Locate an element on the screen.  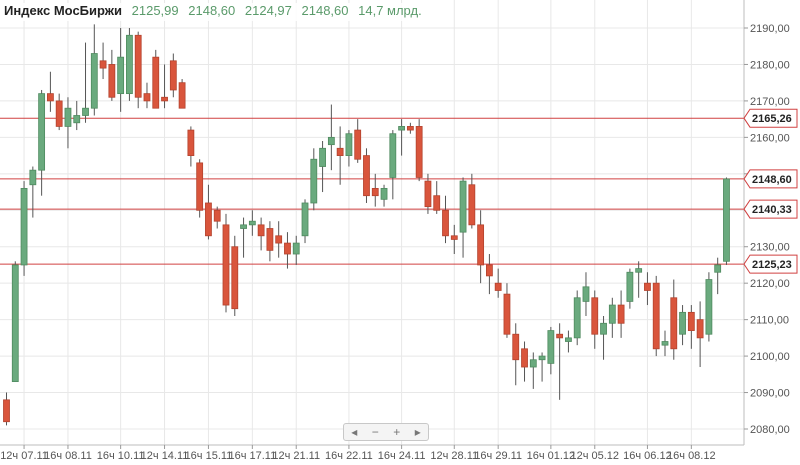
chart-navigator: ◂ − + ▸ is located at coordinates (386, 432).